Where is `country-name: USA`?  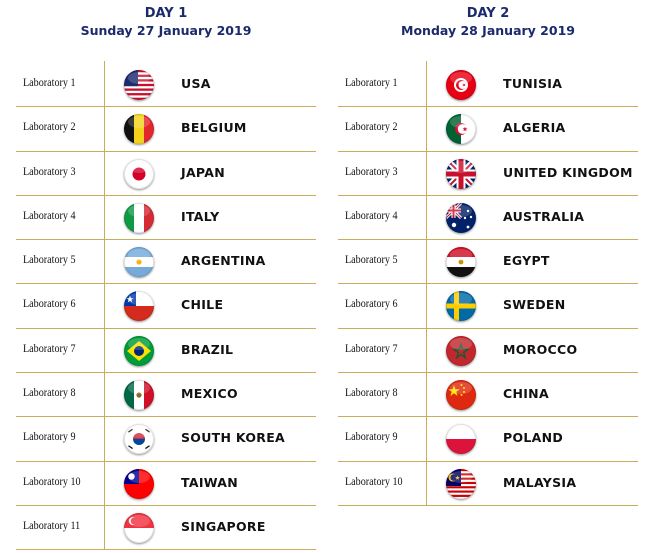 country-name: USA is located at coordinates (196, 83).